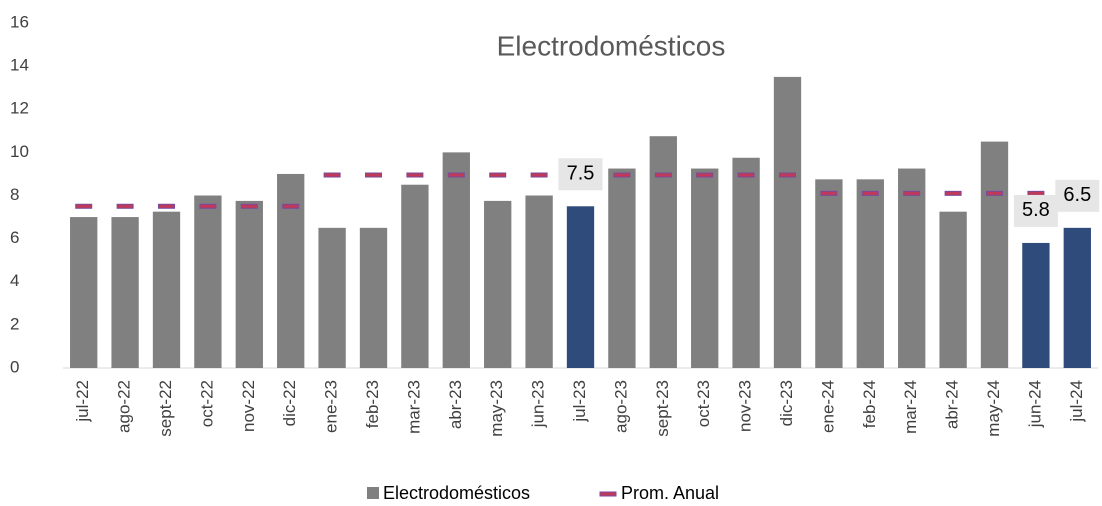 This screenshot has height=506, width=1102. What do you see at coordinates (14, 237) in the screenshot?
I see `y-tick-label: 6` at bounding box center [14, 237].